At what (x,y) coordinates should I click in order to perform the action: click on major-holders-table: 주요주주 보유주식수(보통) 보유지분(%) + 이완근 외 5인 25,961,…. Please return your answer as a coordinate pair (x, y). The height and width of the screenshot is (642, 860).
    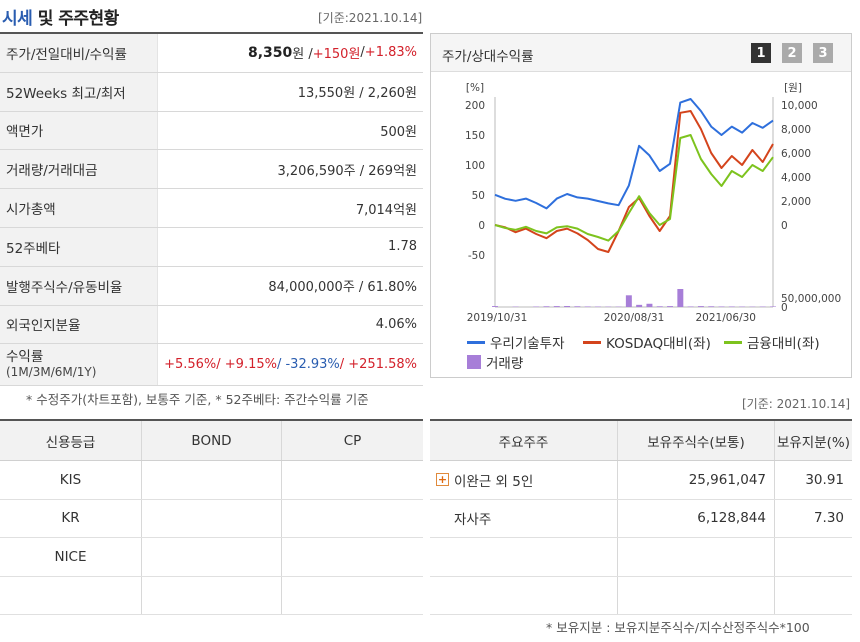
    Looking at the image, I should click on (641, 517).